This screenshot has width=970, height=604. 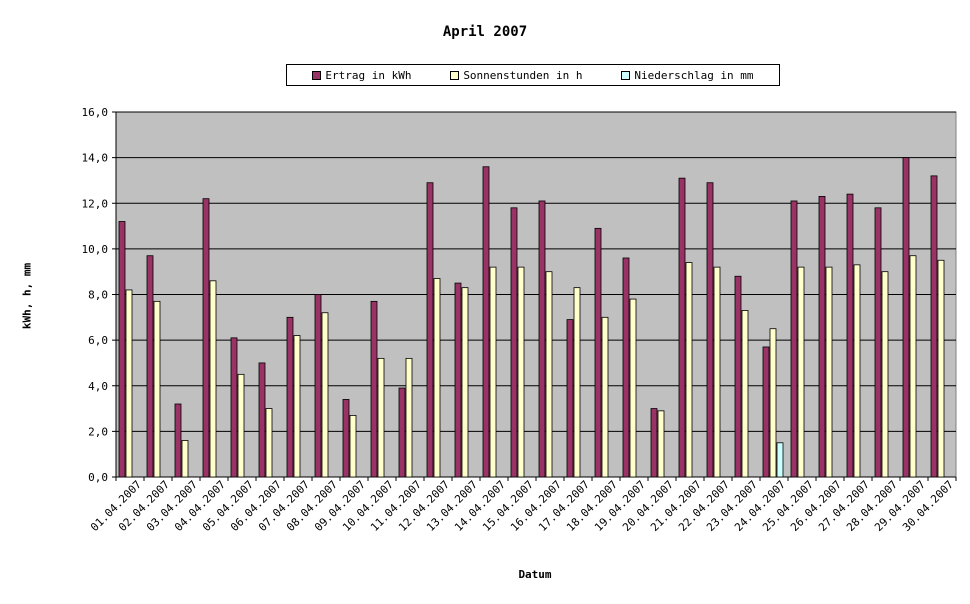 What do you see at coordinates (523, 75) in the screenshot?
I see `legend-label-sonnenstunden: Sonnenstunden in h` at bounding box center [523, 75].